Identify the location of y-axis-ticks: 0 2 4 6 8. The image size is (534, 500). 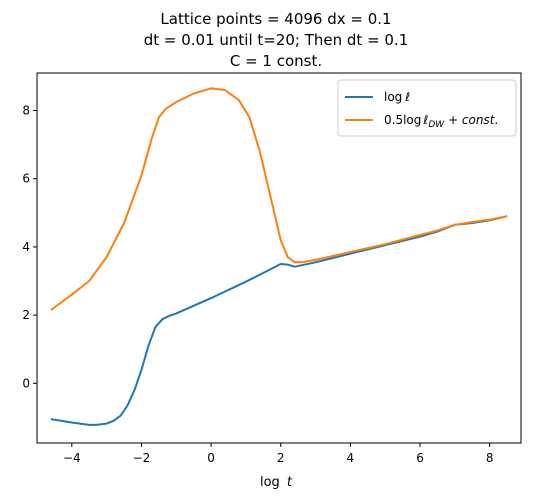
(29, 247).